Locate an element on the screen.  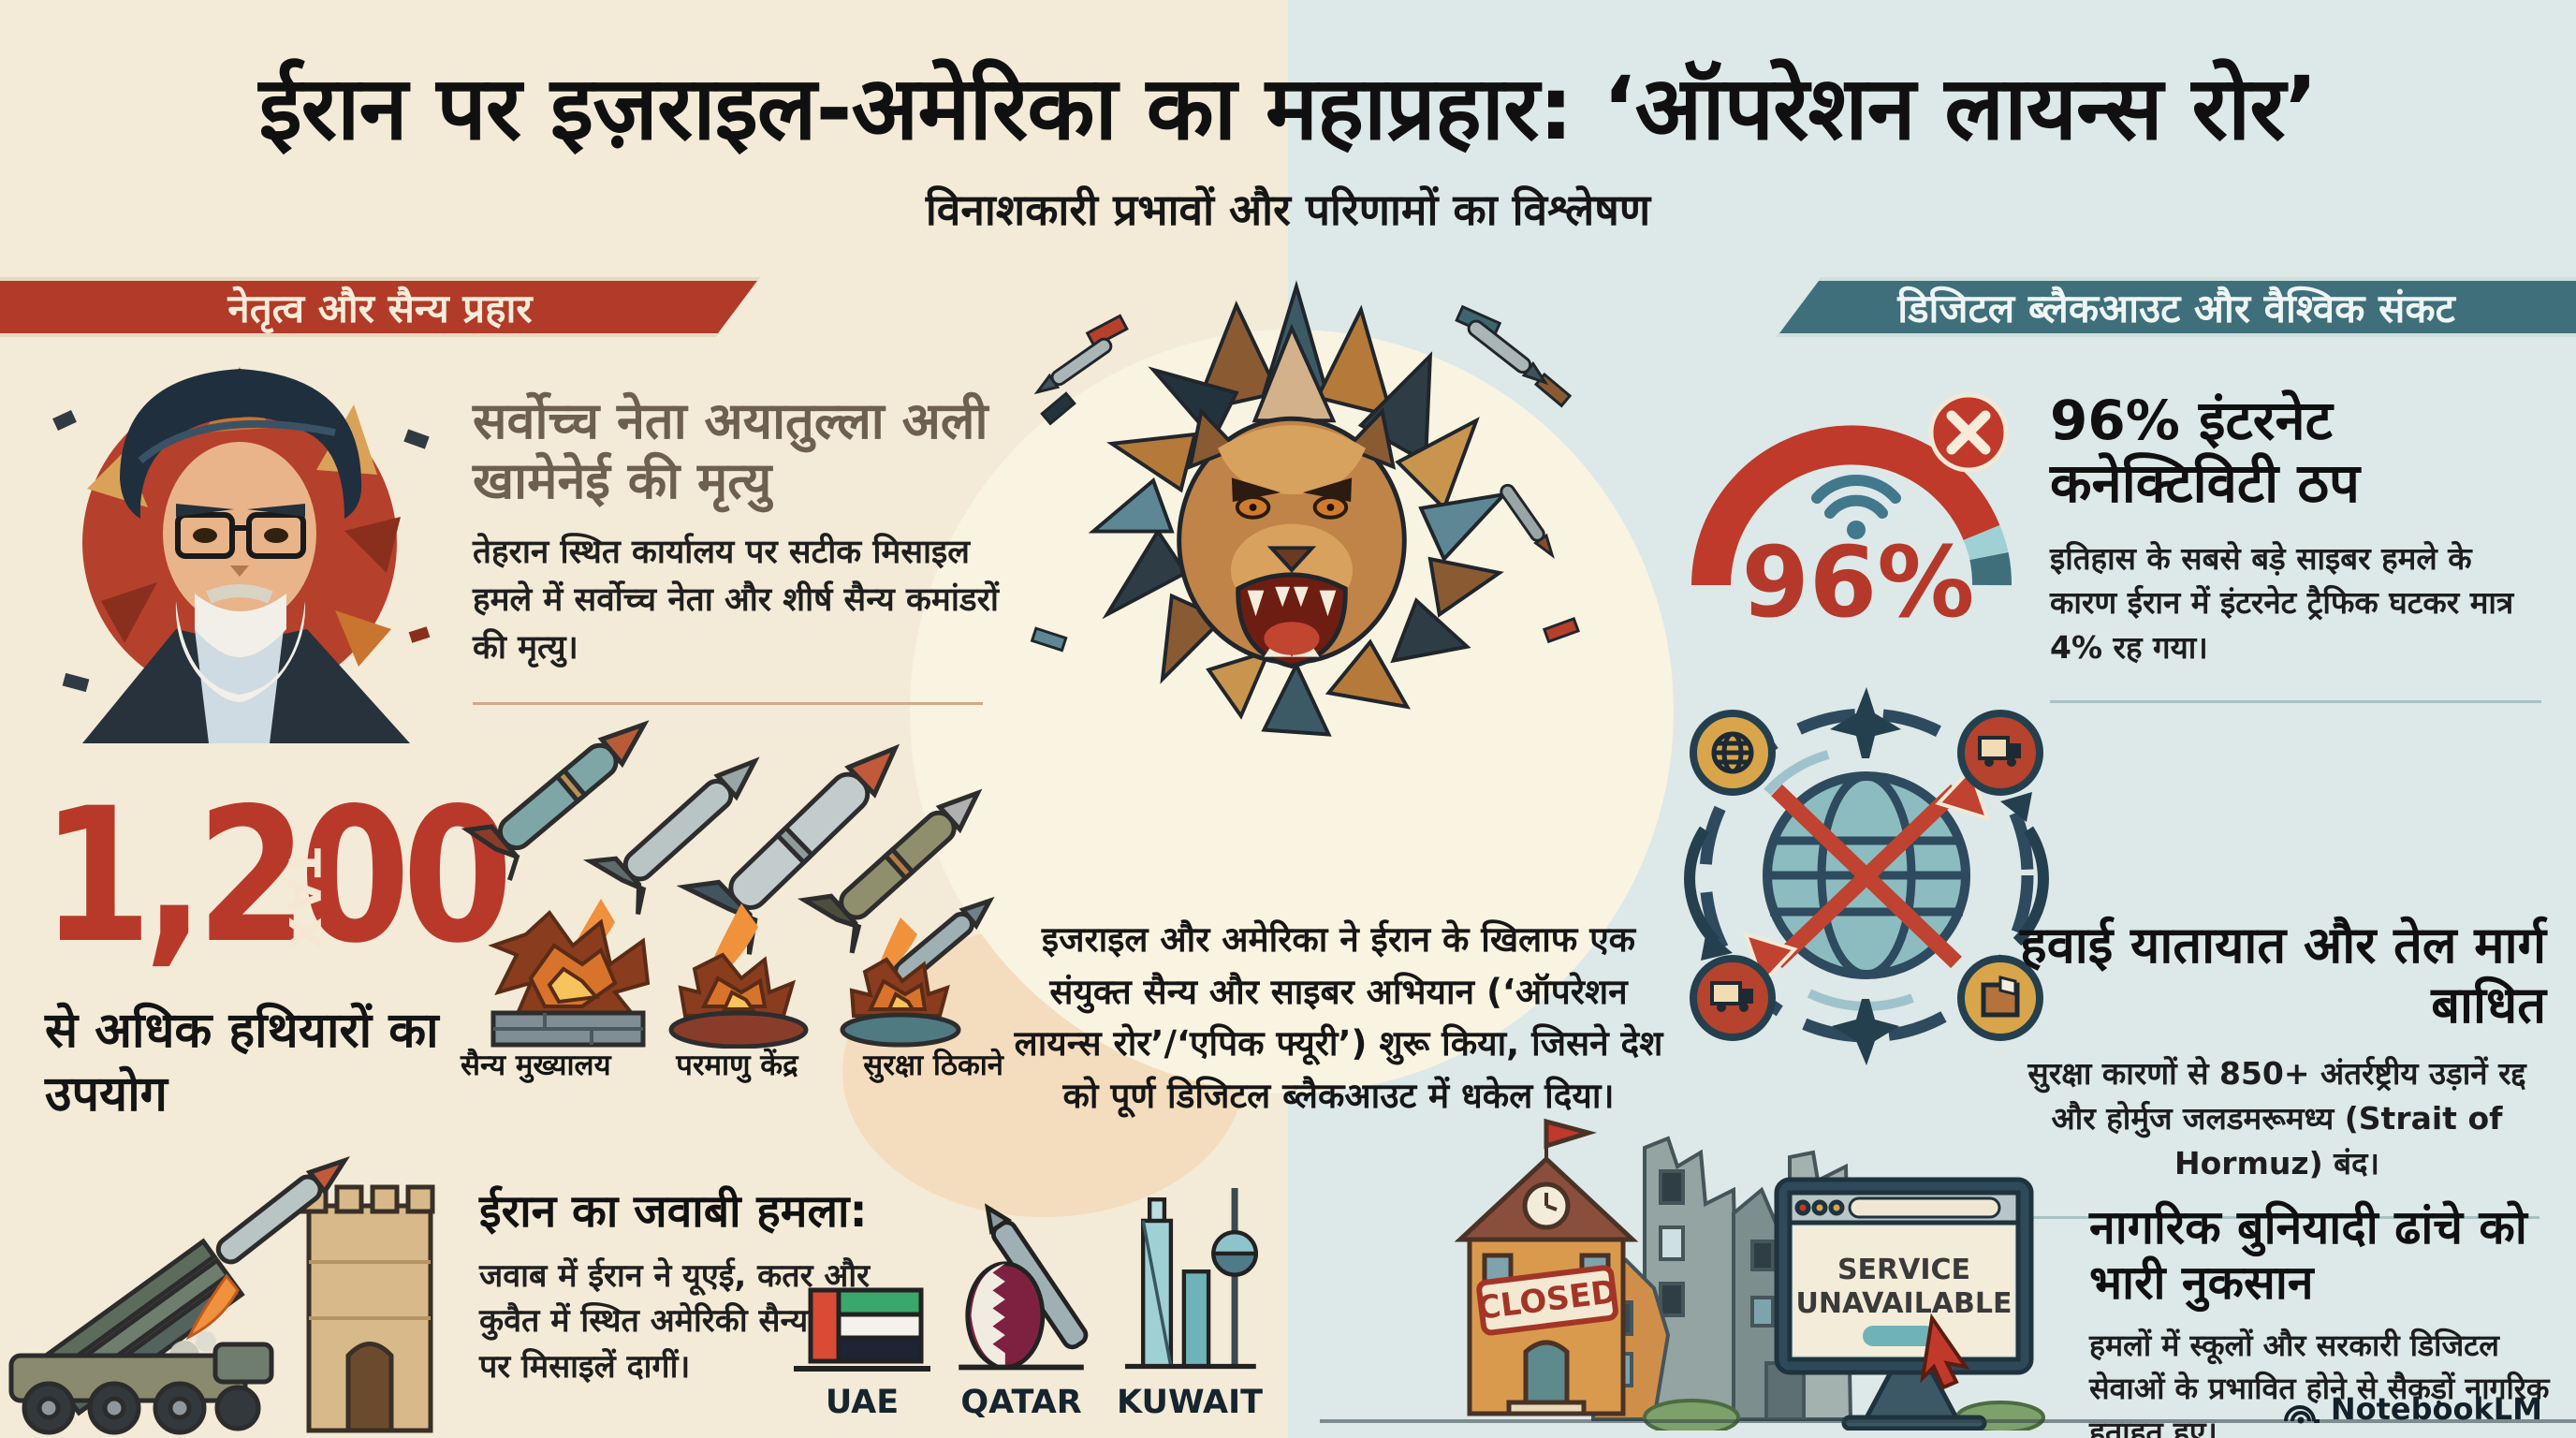
transport-heading: हवाई यातायात और तेल मार्ग बाधित is located at coordinates (2283, 975).